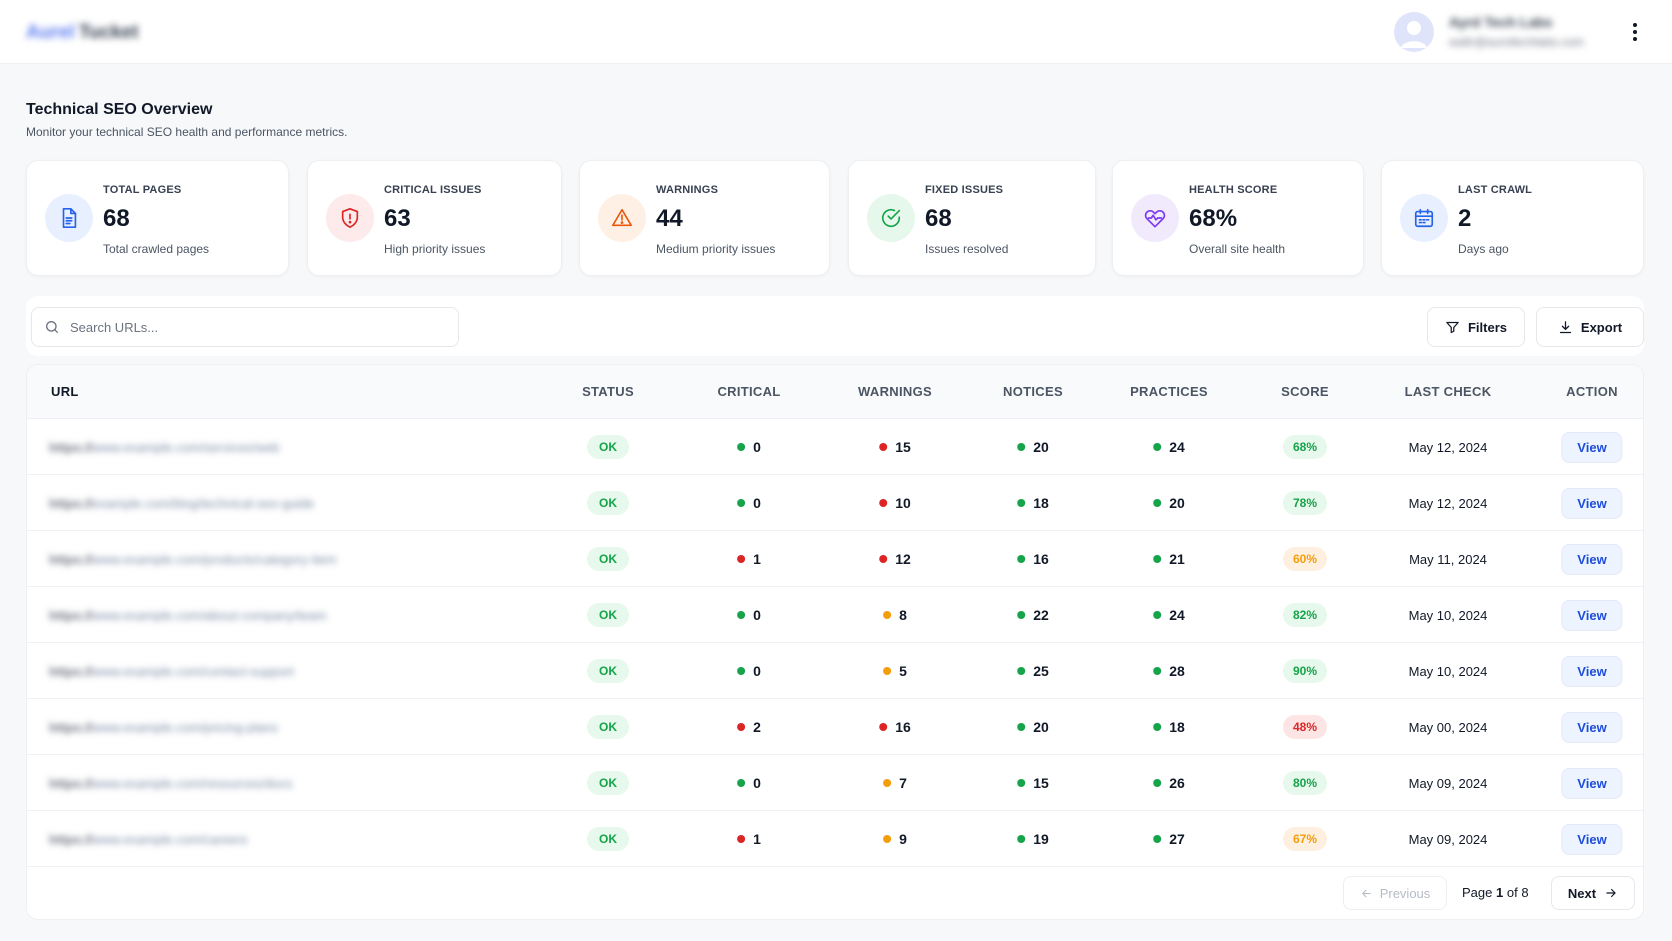 The width and height of the screenshot is (1672, 941). What do you see at coordinates (1169, 447) in the screenshot?
I see `practices-count: 24` at bounding box center [1169, 447].